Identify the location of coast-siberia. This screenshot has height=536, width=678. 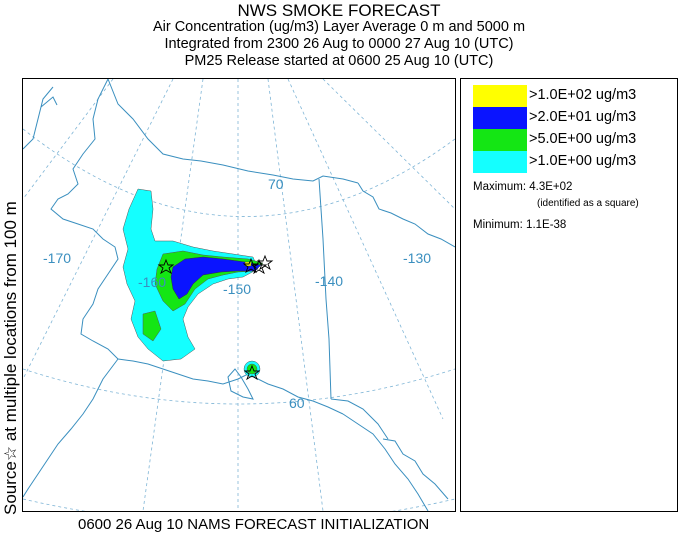
(40, 118).